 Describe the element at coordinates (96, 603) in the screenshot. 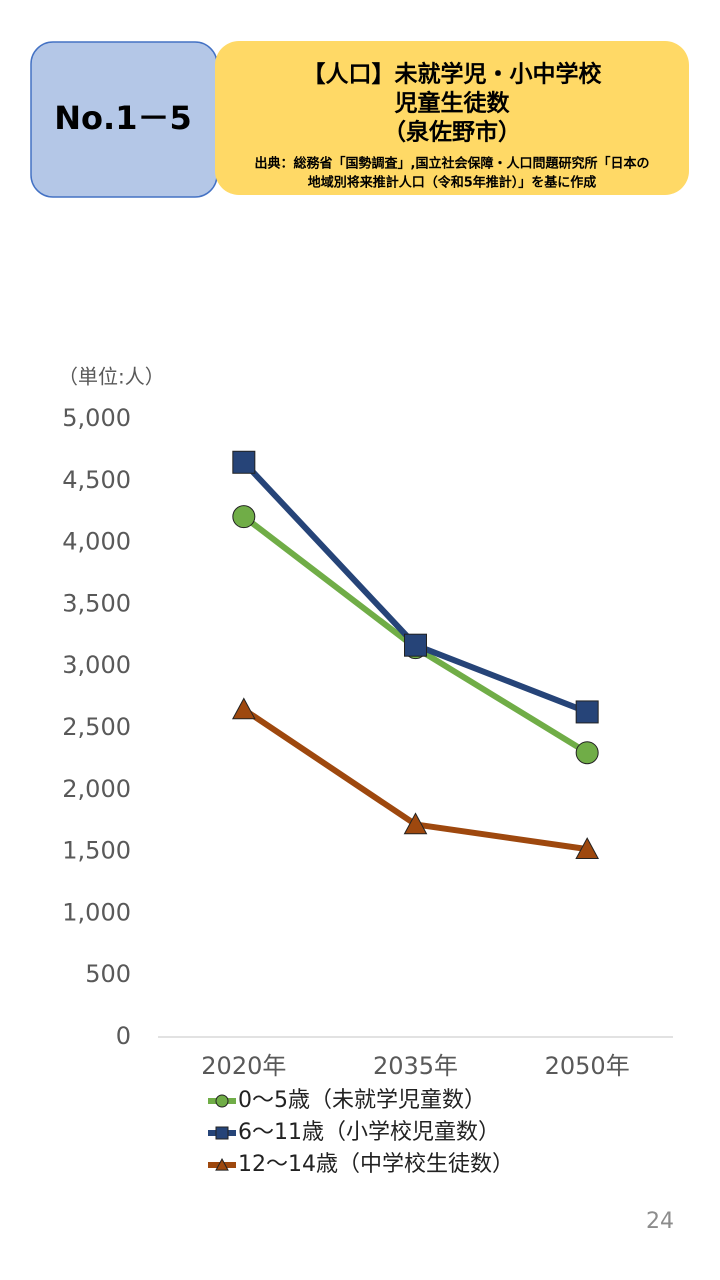

I see `y-tick-label: 3,500` at that location.